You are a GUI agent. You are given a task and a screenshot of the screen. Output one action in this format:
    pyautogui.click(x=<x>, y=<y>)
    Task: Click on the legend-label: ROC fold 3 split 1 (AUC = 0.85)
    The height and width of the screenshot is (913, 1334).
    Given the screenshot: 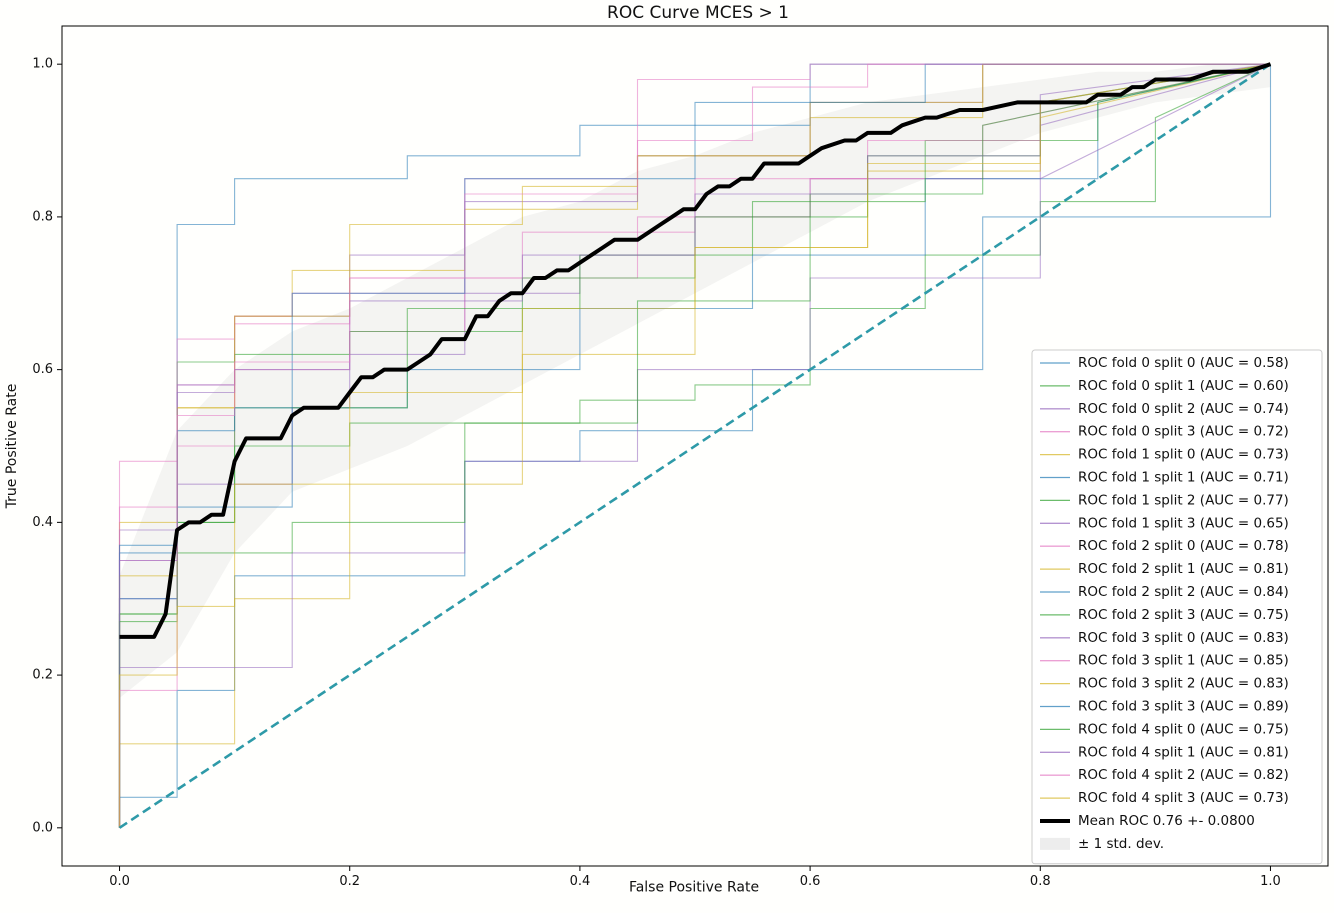 What is the action you would take?
    pyautogui.click(x=1183, y=661)
    